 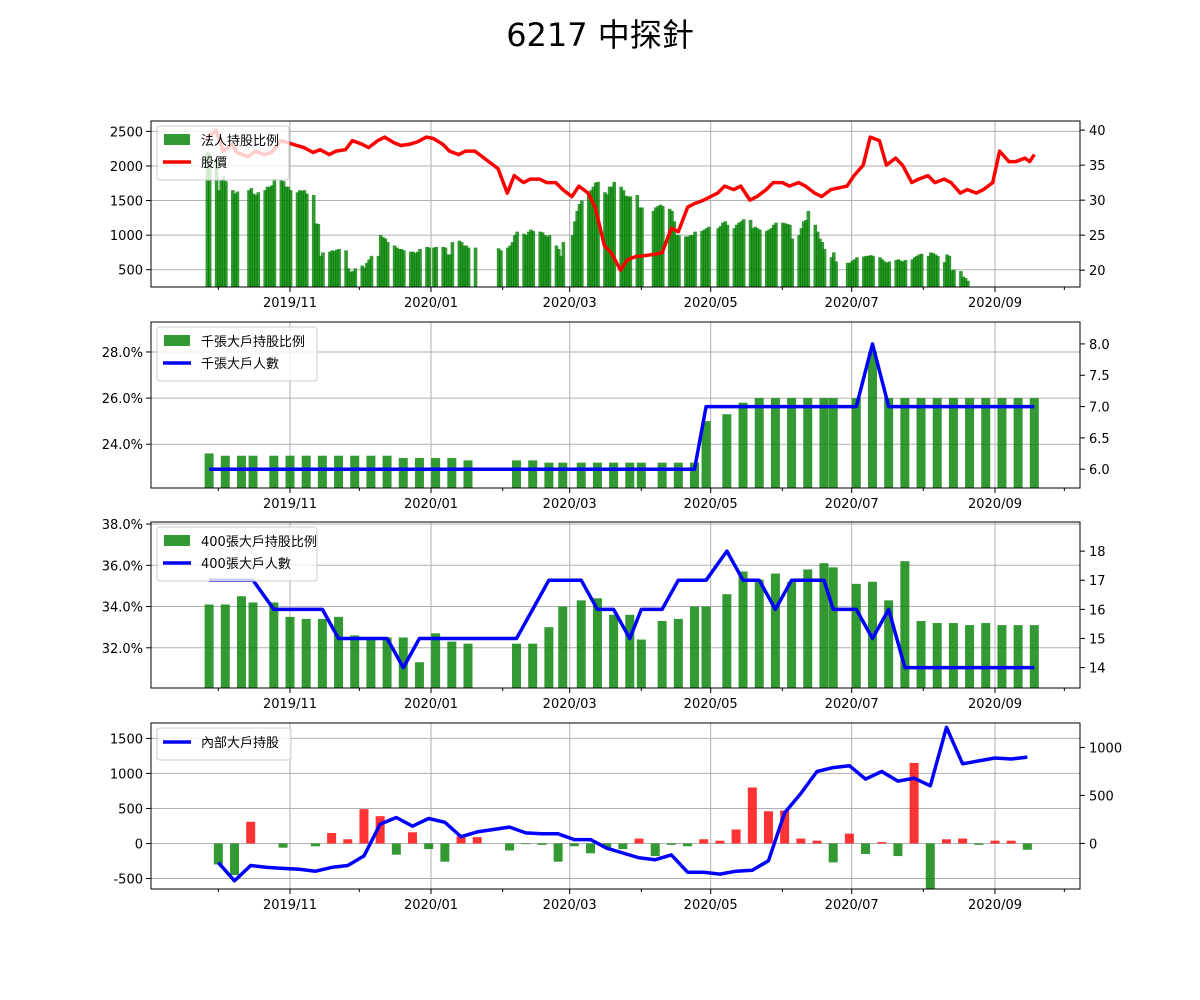 What do you see at coordinates (1097, 166) in the screenshot?
I see `y-right-tick-label: 35` at bounding box center [1097, 166].